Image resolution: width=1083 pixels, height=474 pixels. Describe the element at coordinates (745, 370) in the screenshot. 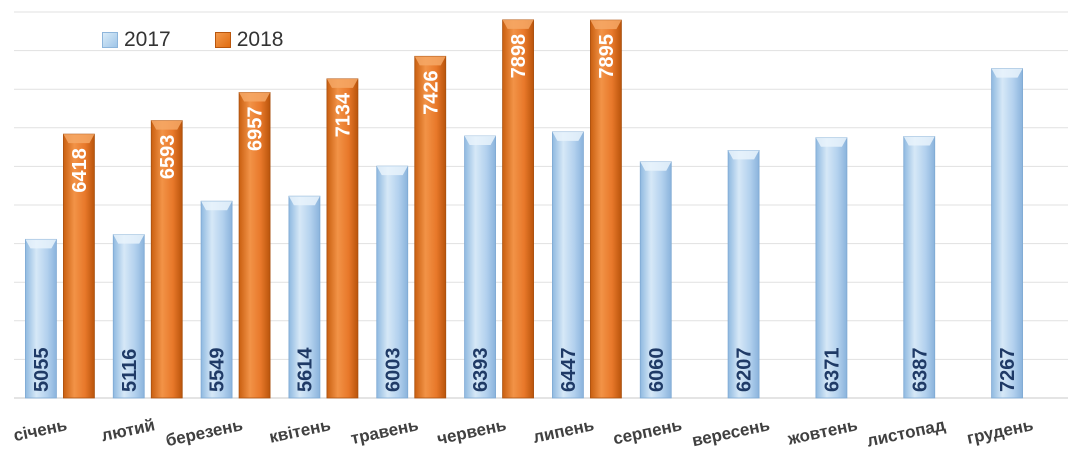

I see `data-label-2017-9: 6207` at that location.